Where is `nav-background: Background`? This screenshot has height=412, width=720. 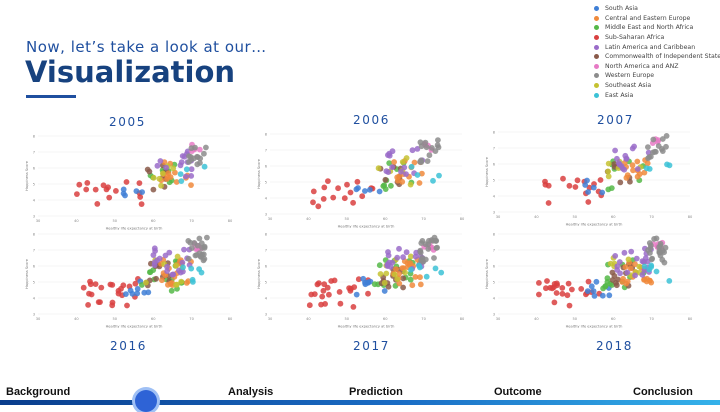
nav-background: Background is located at coordinates (38, 392).